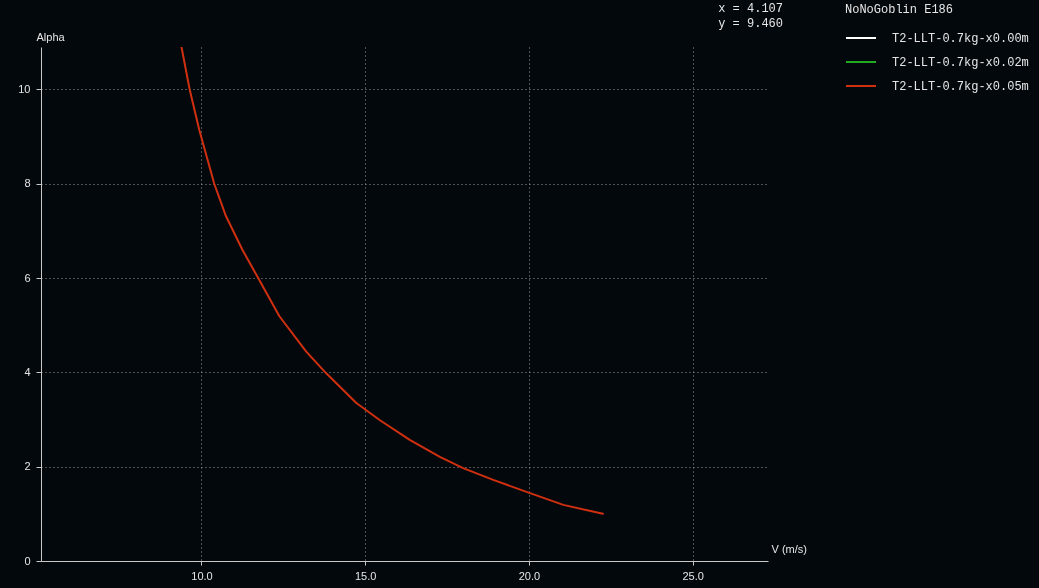 This screenshot has width=1039, height=588. I want to click on y-tick-label: 4, so click(27, 371).